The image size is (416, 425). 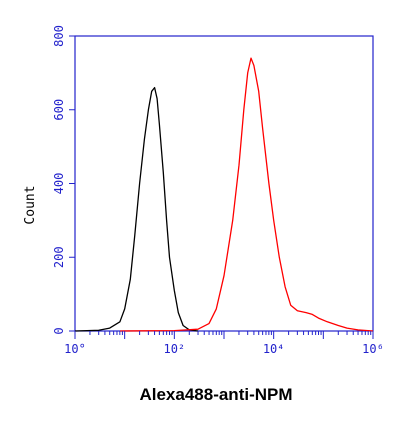 What do you see at coordinates (215, 394) in the screenshot?
I see `x-axis-label: Alexa488-anti-NPM` at bounding box center [215, 394].